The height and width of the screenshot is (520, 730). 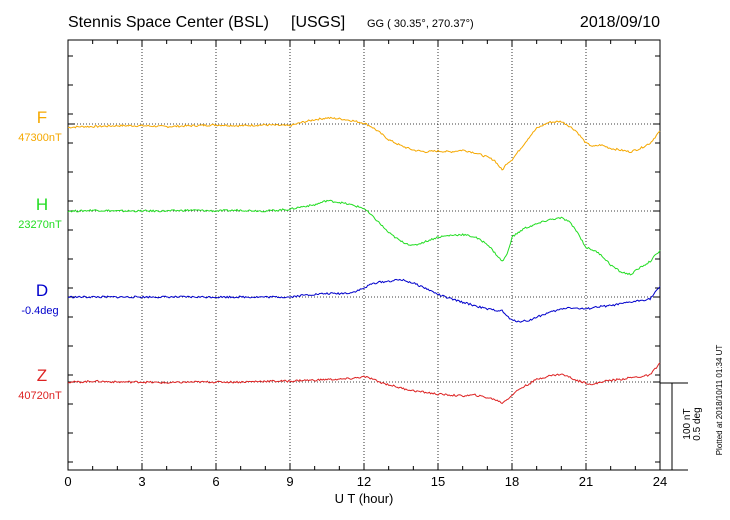 I want to click on series-baseline-d: -0.4deg, so click(x=39, y=311).